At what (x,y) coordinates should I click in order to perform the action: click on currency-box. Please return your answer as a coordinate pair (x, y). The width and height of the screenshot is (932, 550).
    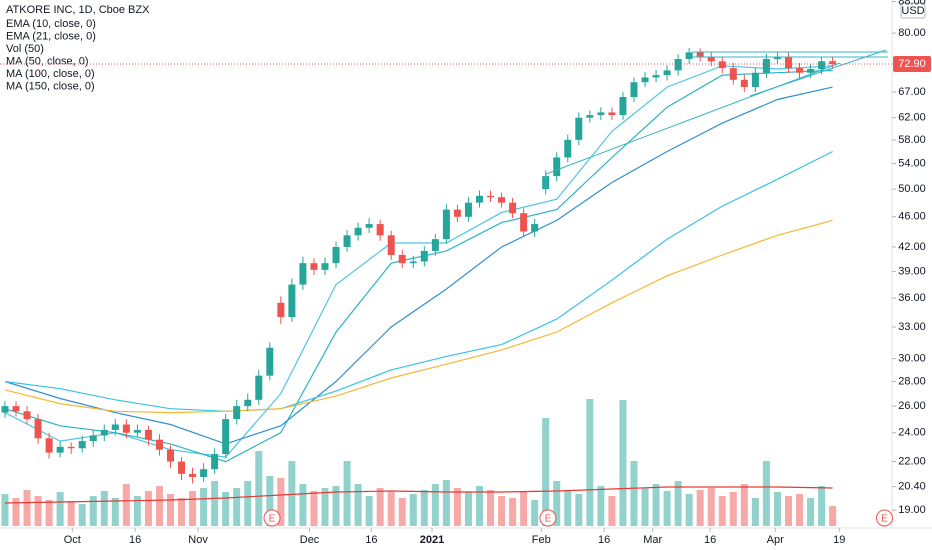
    Looking at the image, I should click on (913, 10).